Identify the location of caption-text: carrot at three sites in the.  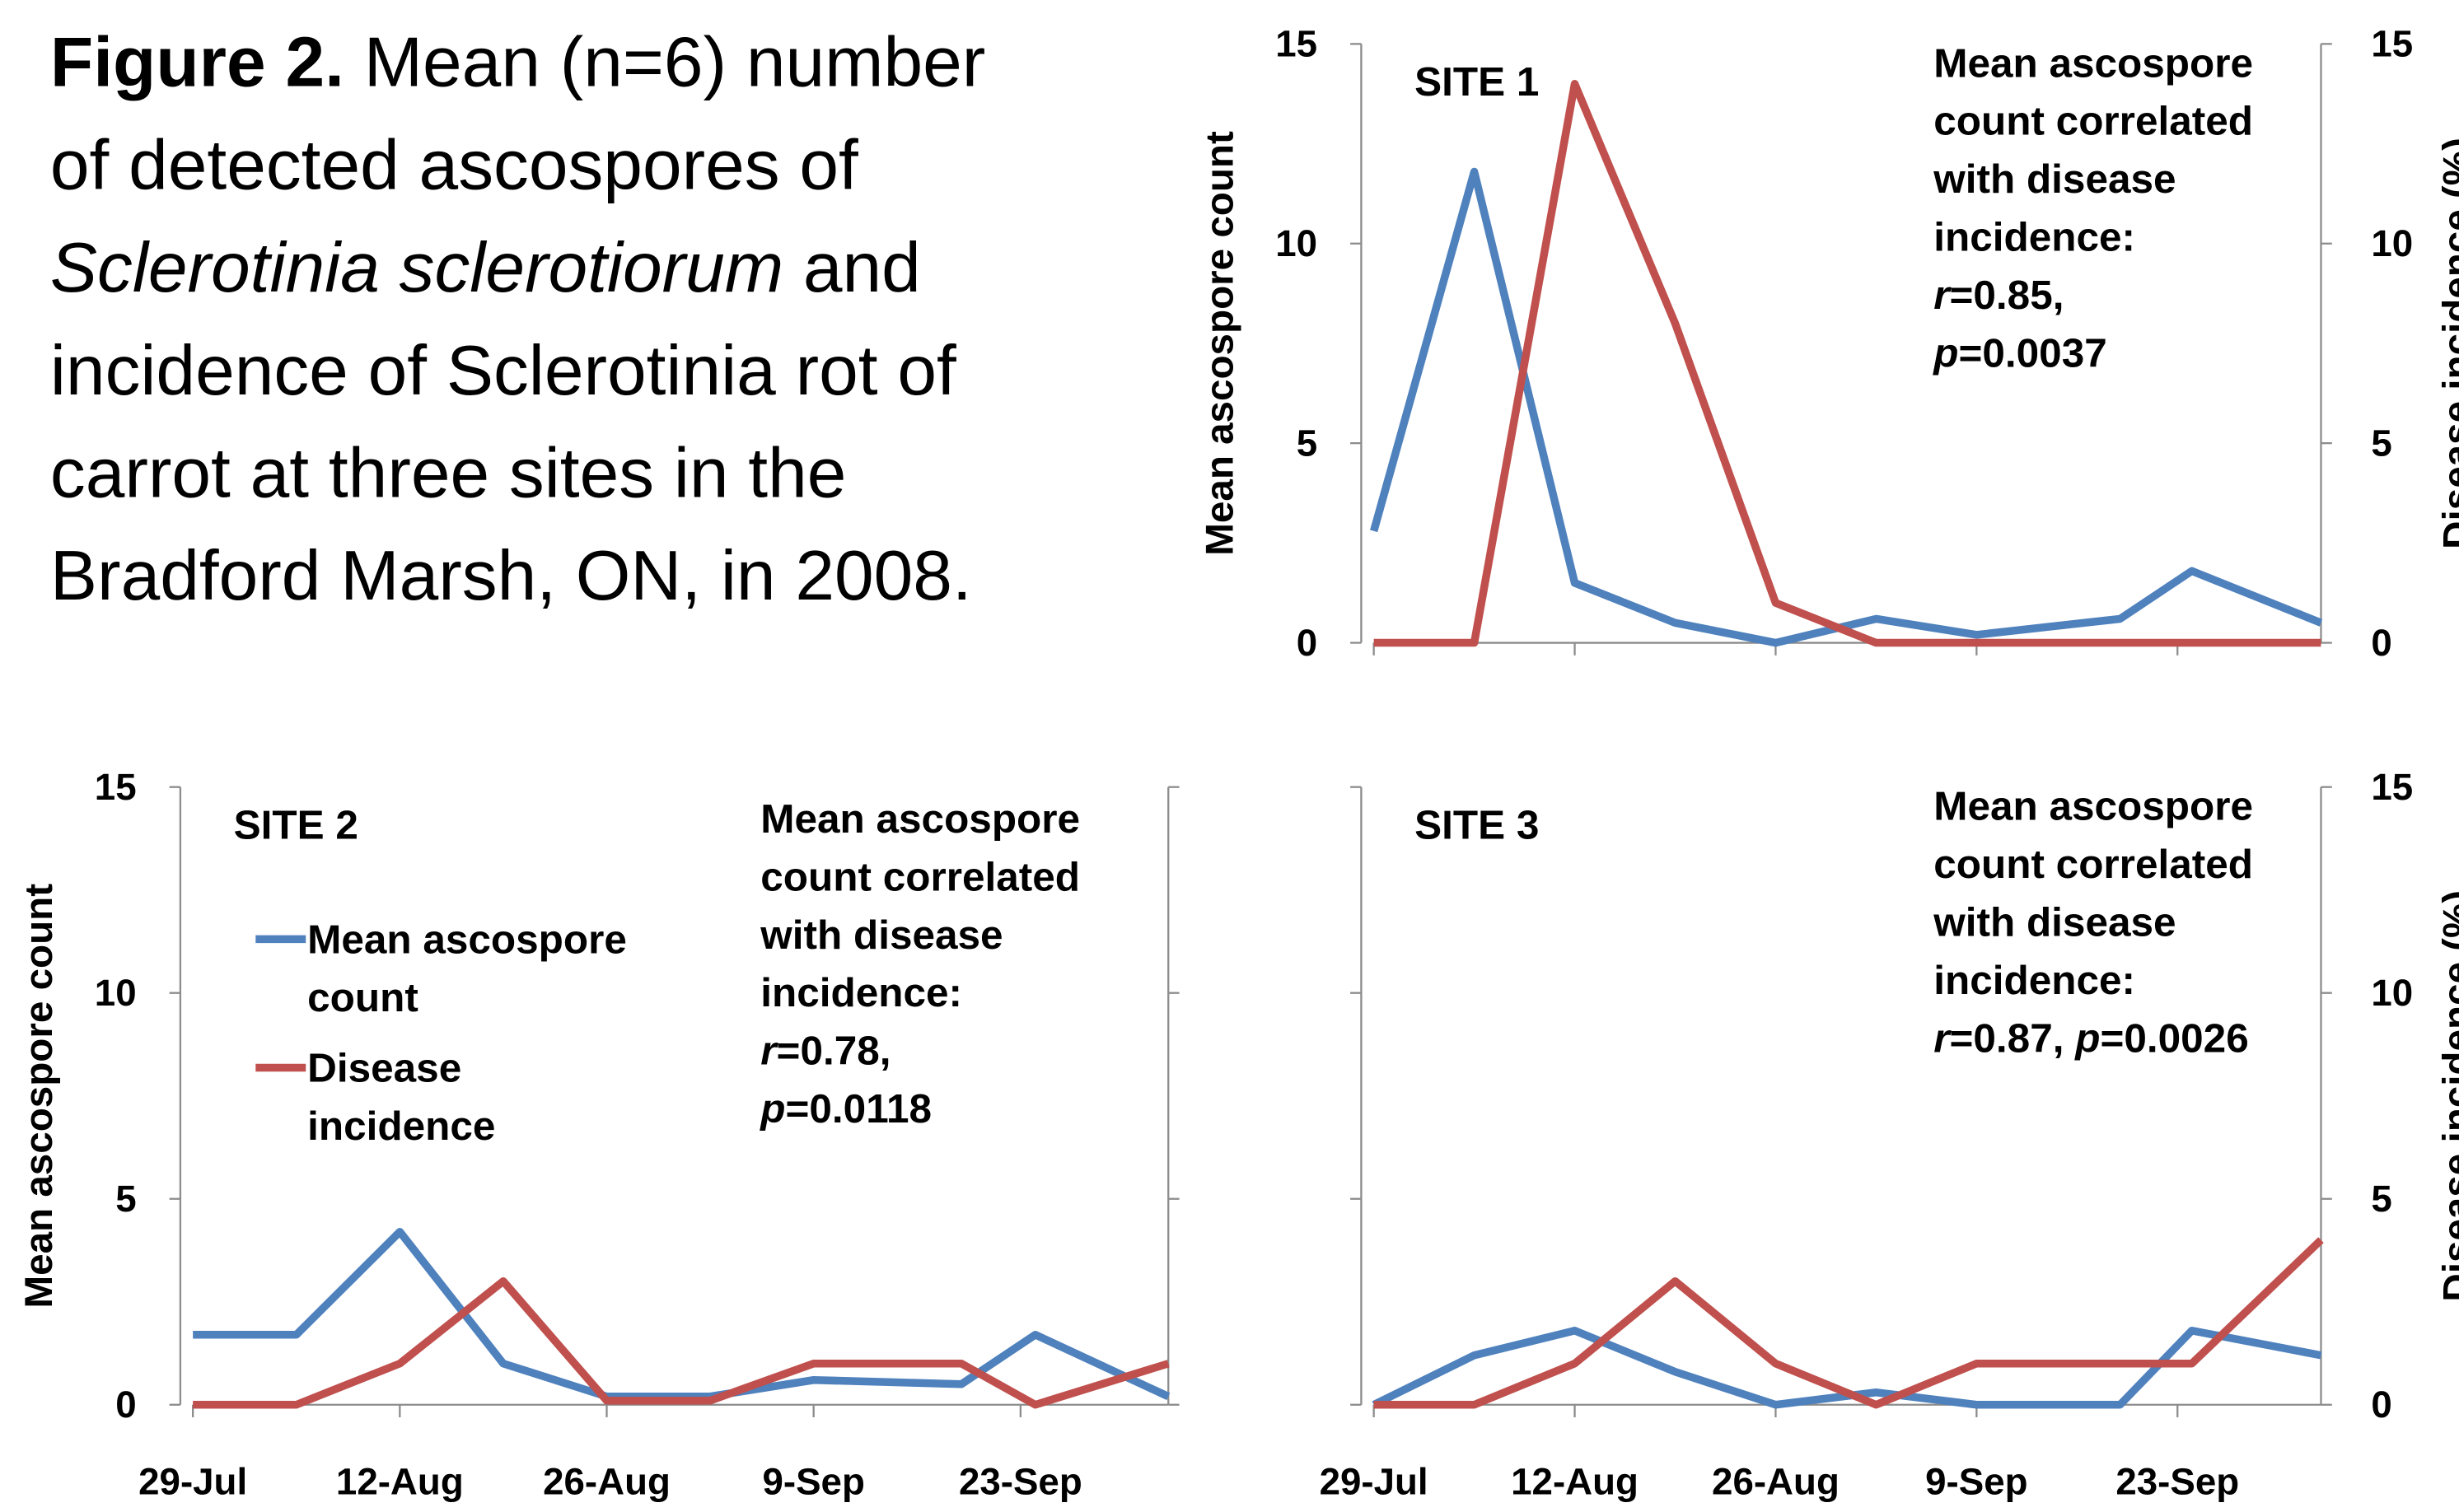
(448, 473).